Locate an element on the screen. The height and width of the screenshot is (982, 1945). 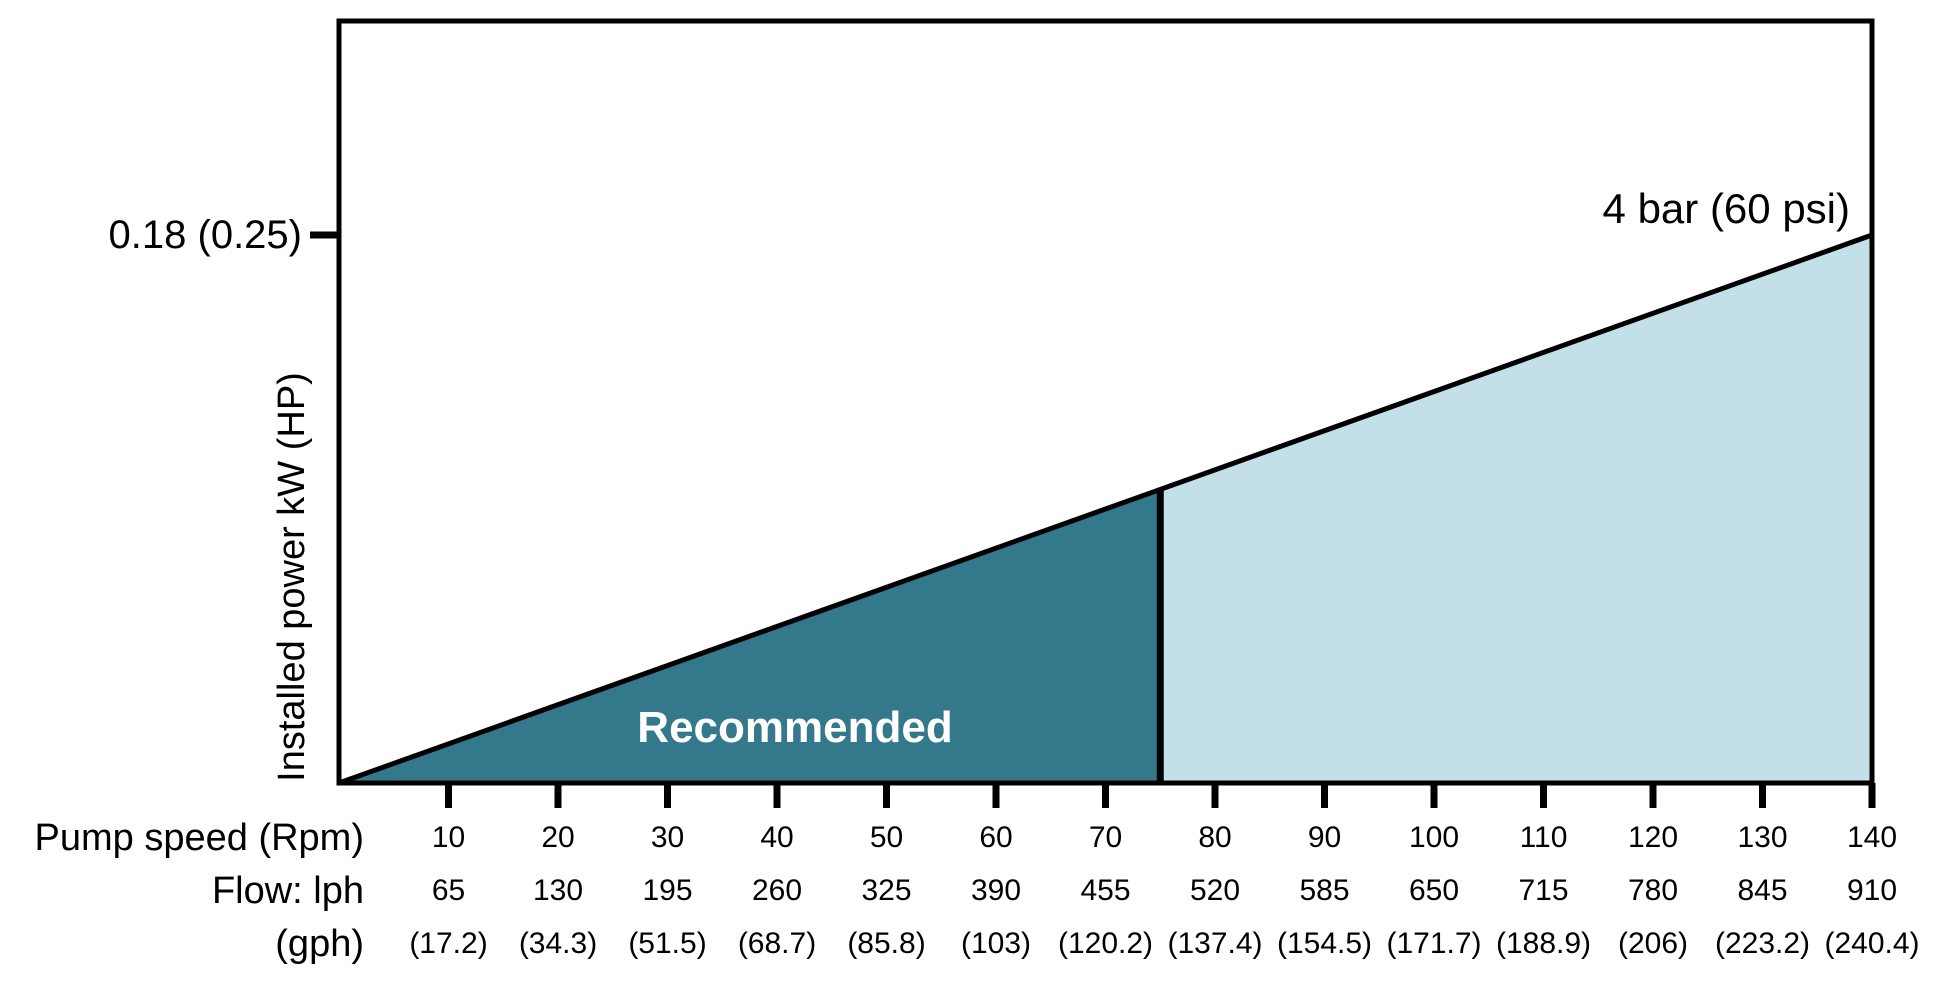
x-tick-label-gph: (171.7) is located at coordinates (1434, 943).